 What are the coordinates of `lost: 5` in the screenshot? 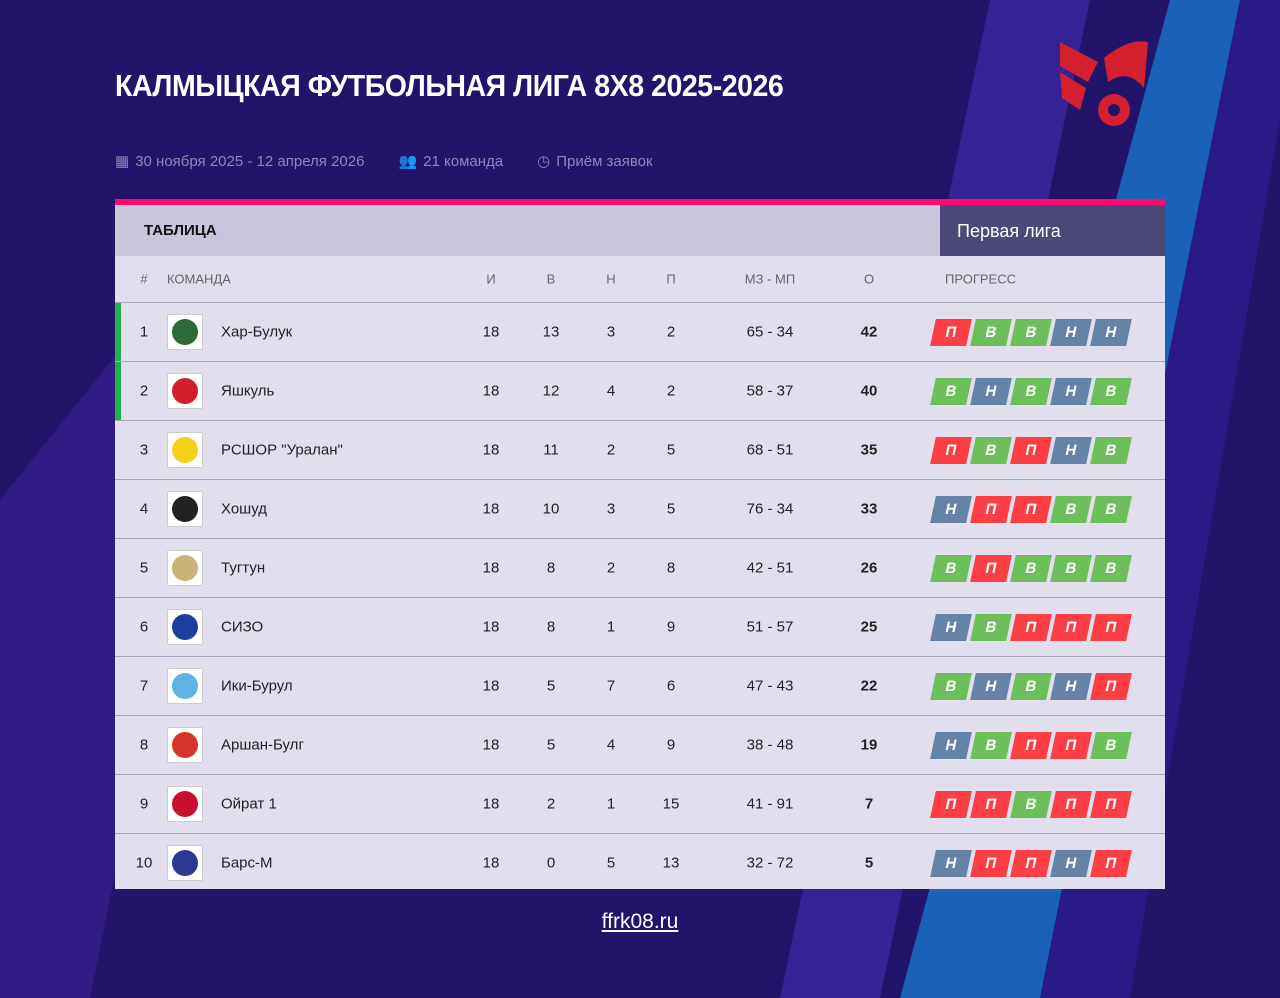 It's located at (671, 509).